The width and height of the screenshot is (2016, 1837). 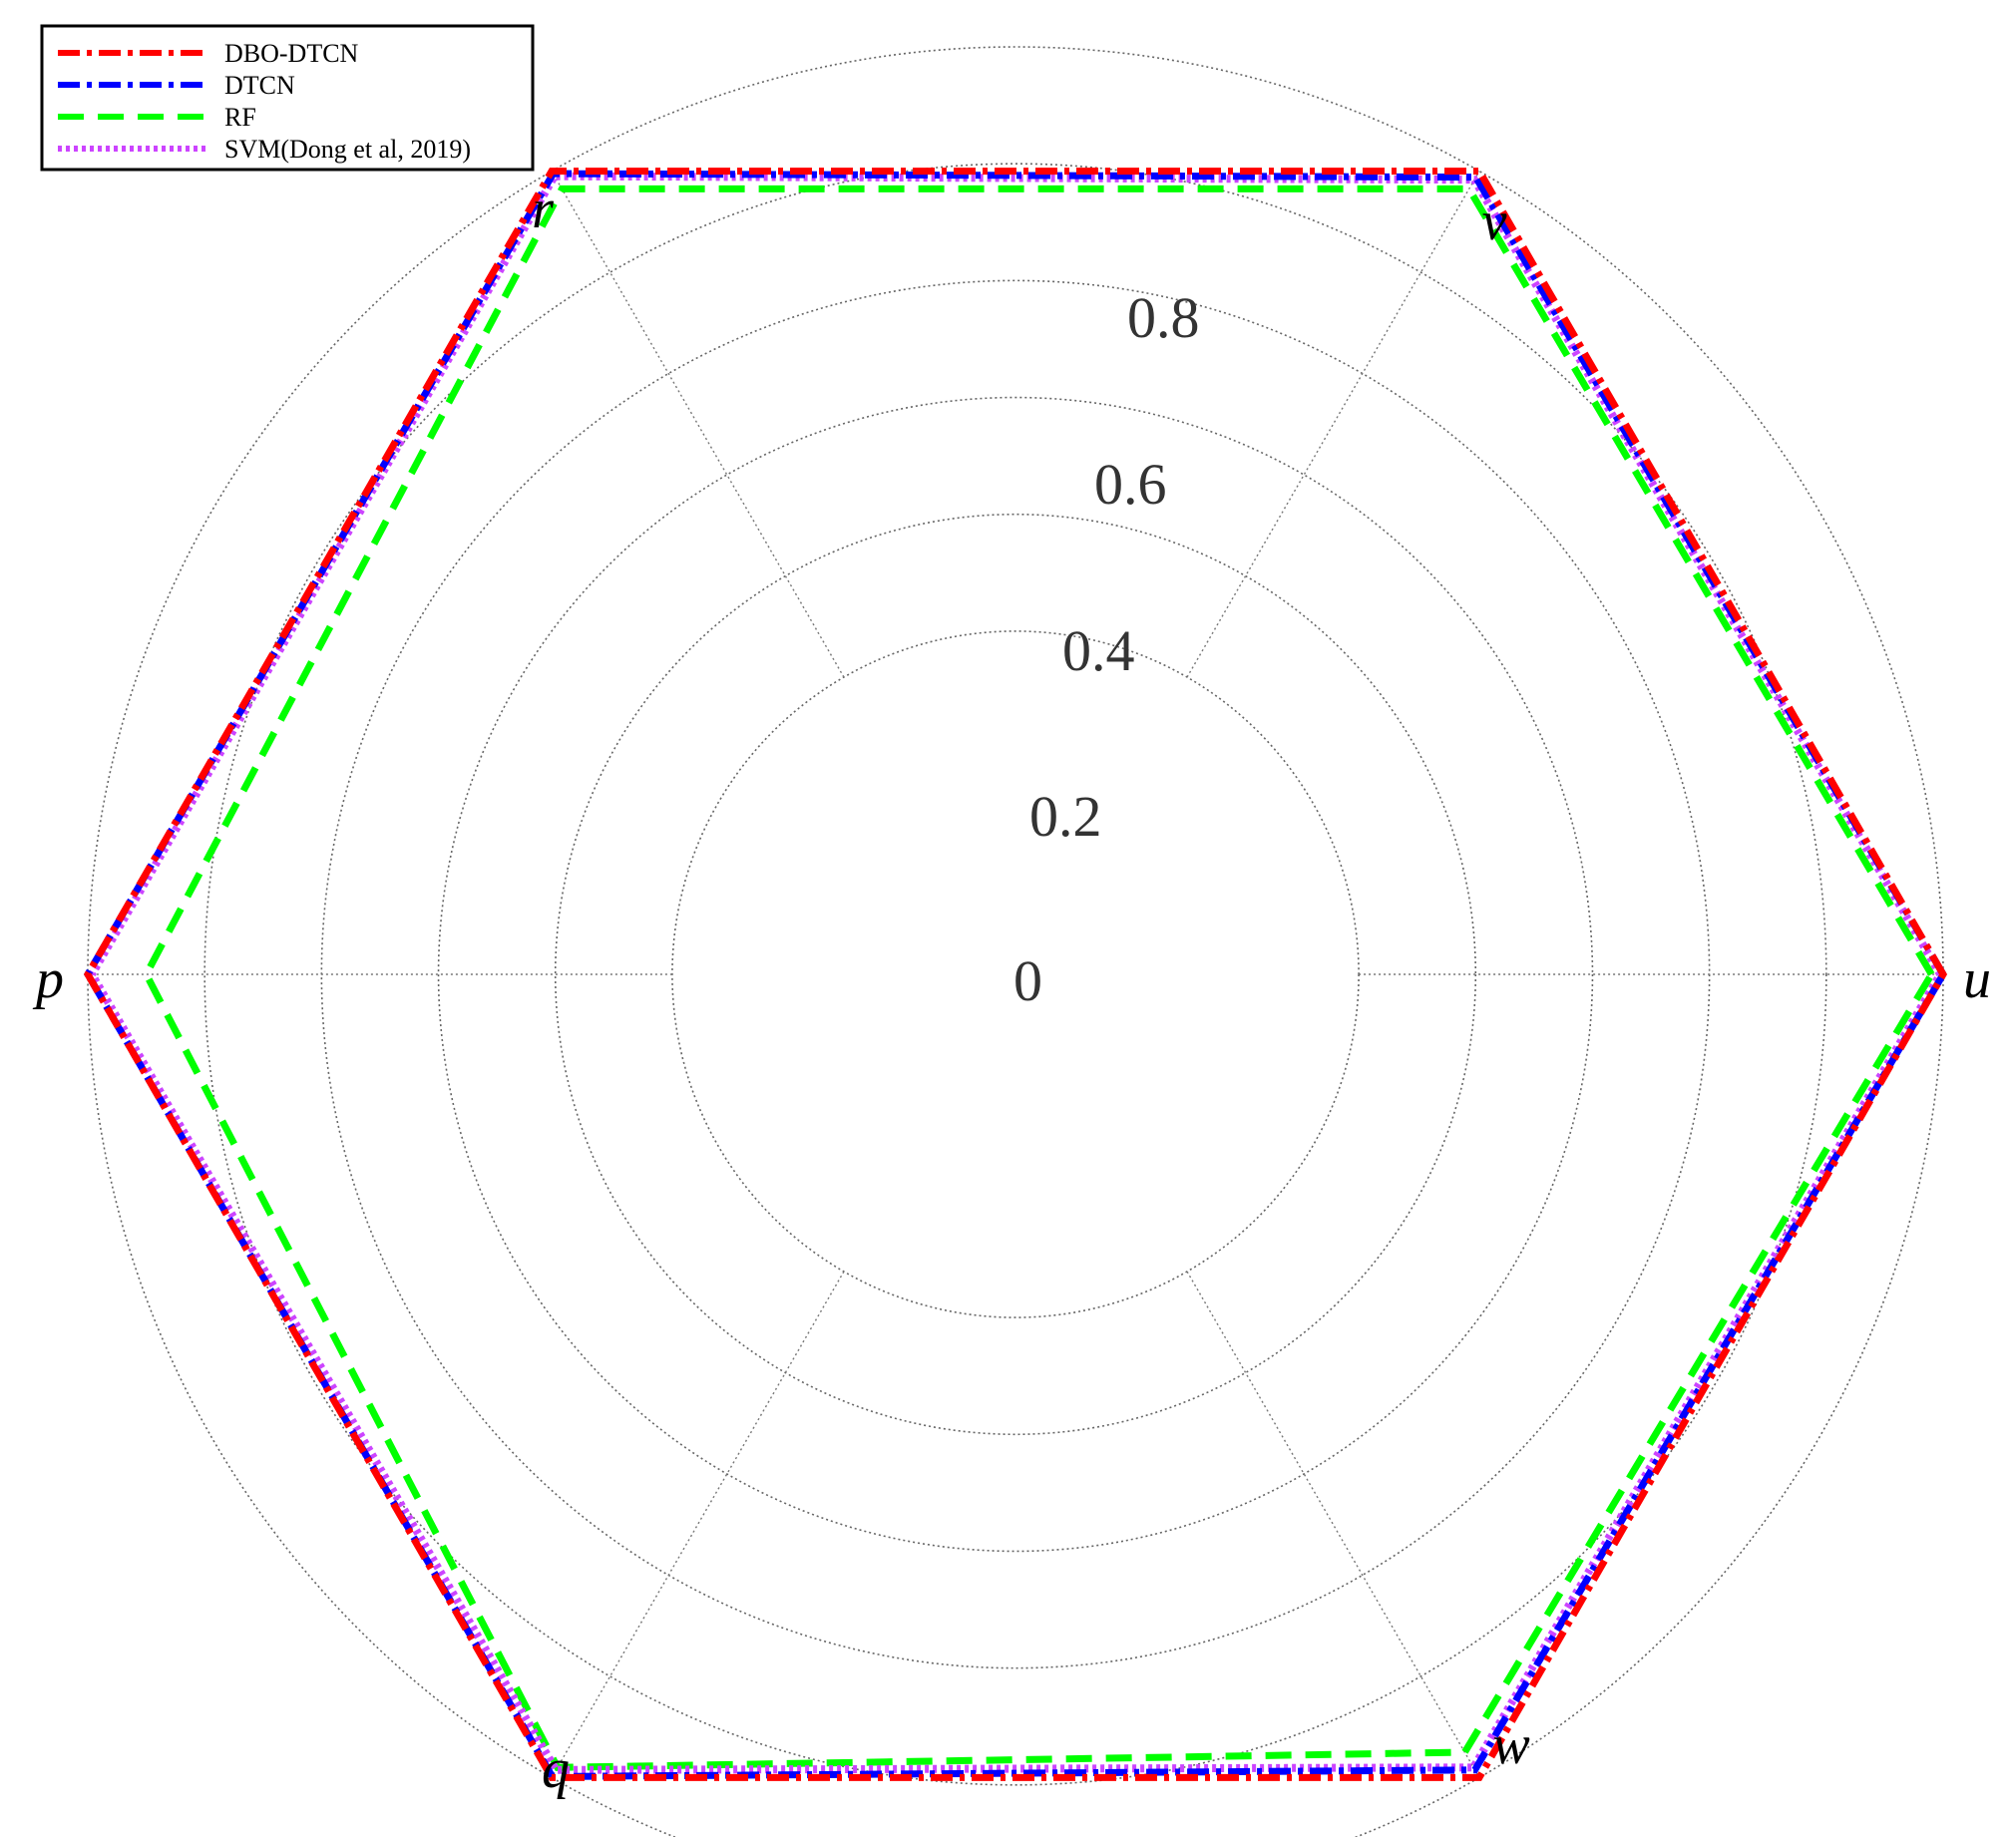 I want to click on axis-label-v: v, so click(x=1495, y=221).